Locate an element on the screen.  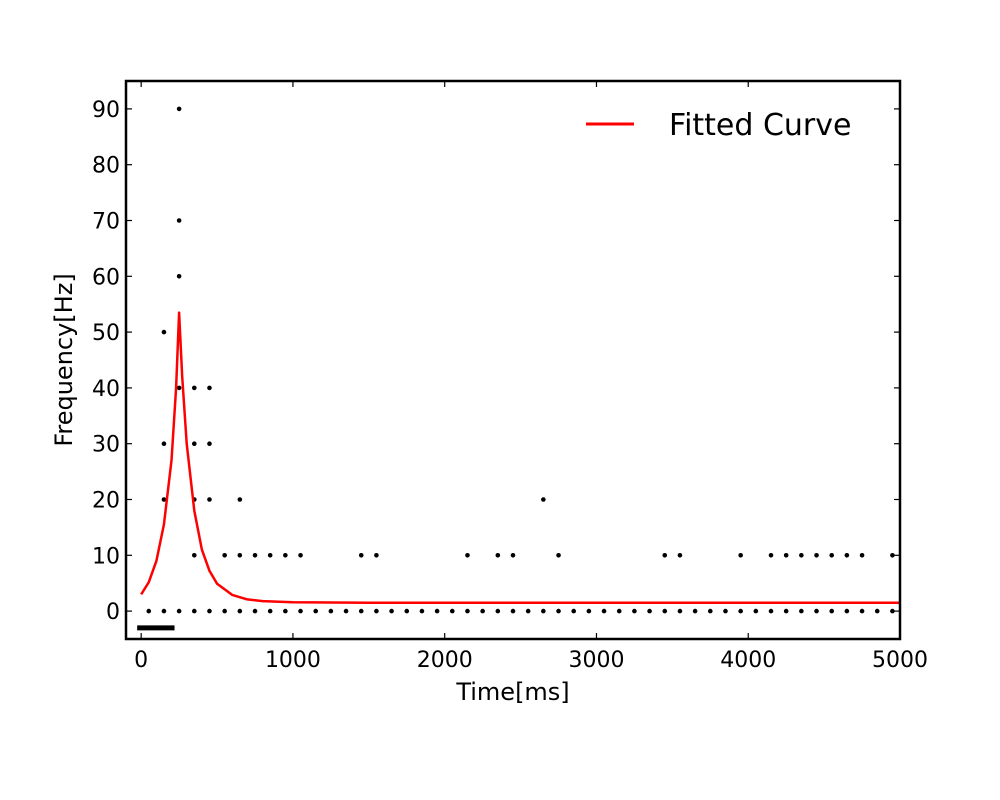
legend-background is located at coordinates (730, 126).